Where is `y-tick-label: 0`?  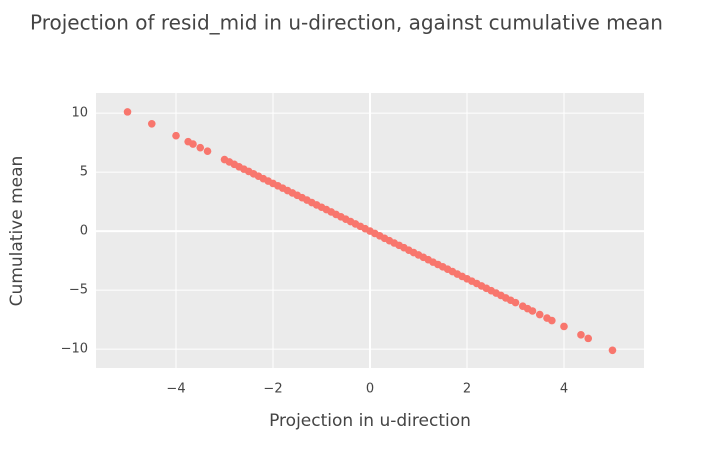 y-tick-label: 0 is located at coordinates (84, 231).